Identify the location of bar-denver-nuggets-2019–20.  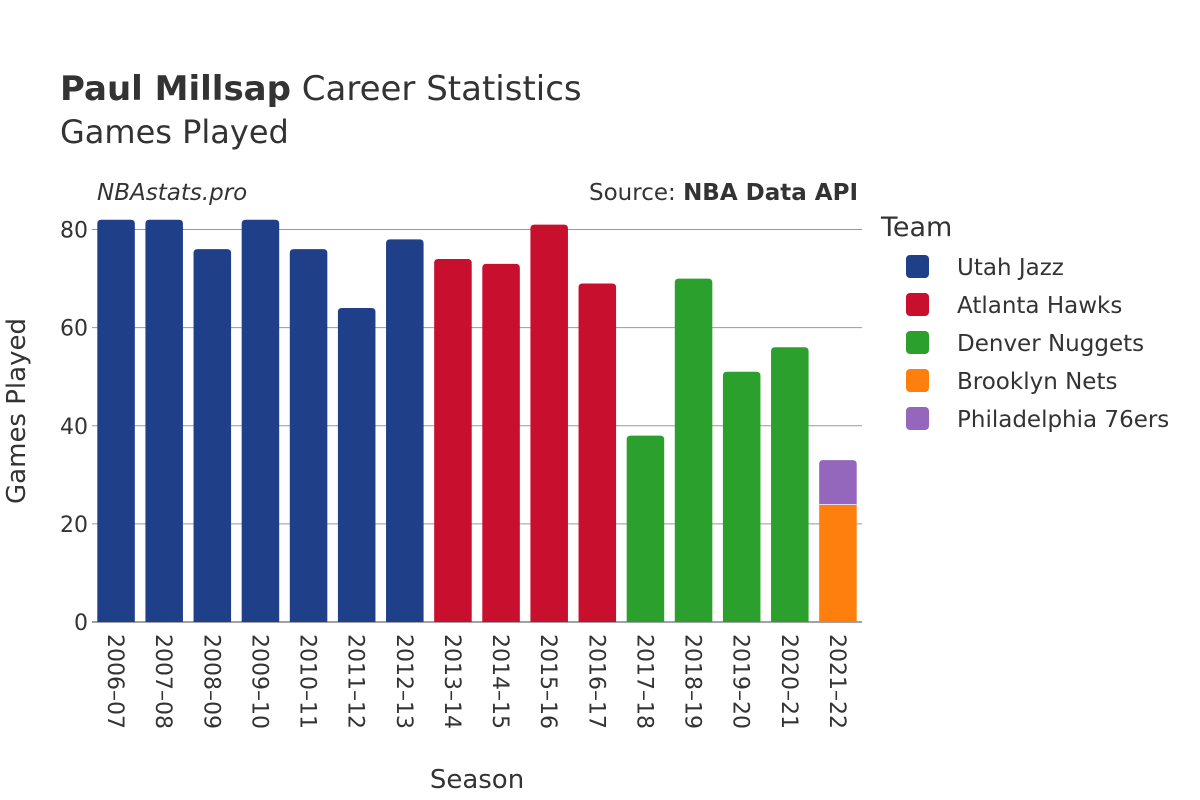
(741, 496).